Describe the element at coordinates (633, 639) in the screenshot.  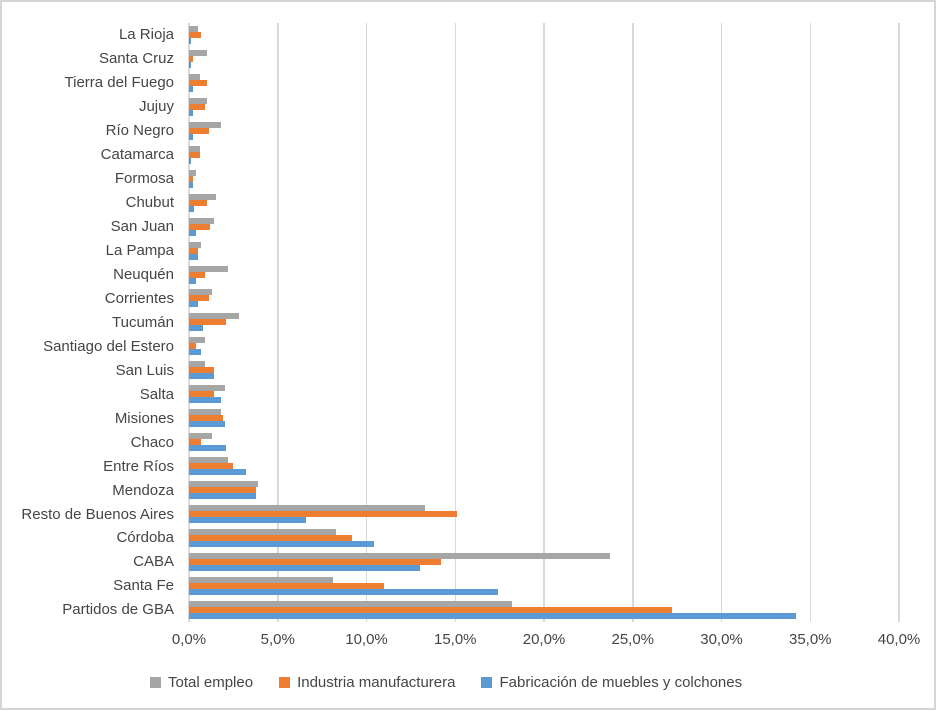
I see `x-tick-label: 25,0%` at that location.